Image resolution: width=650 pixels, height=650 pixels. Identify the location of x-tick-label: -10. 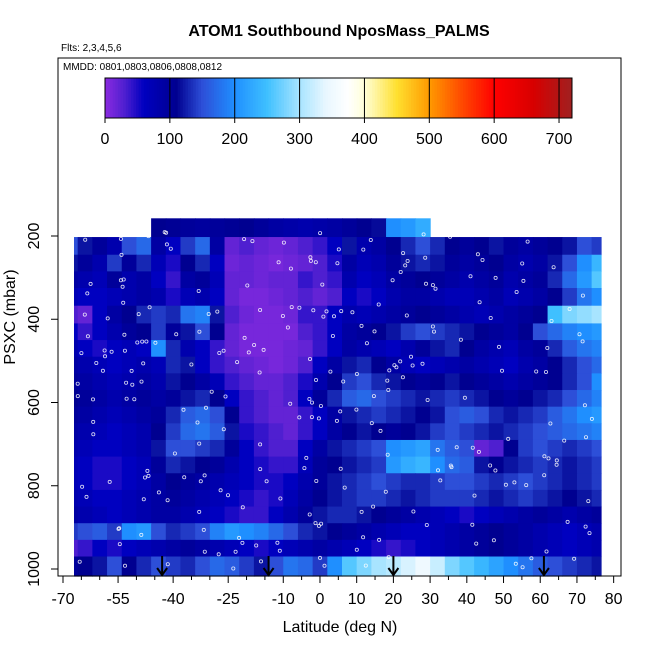
(283, 599).